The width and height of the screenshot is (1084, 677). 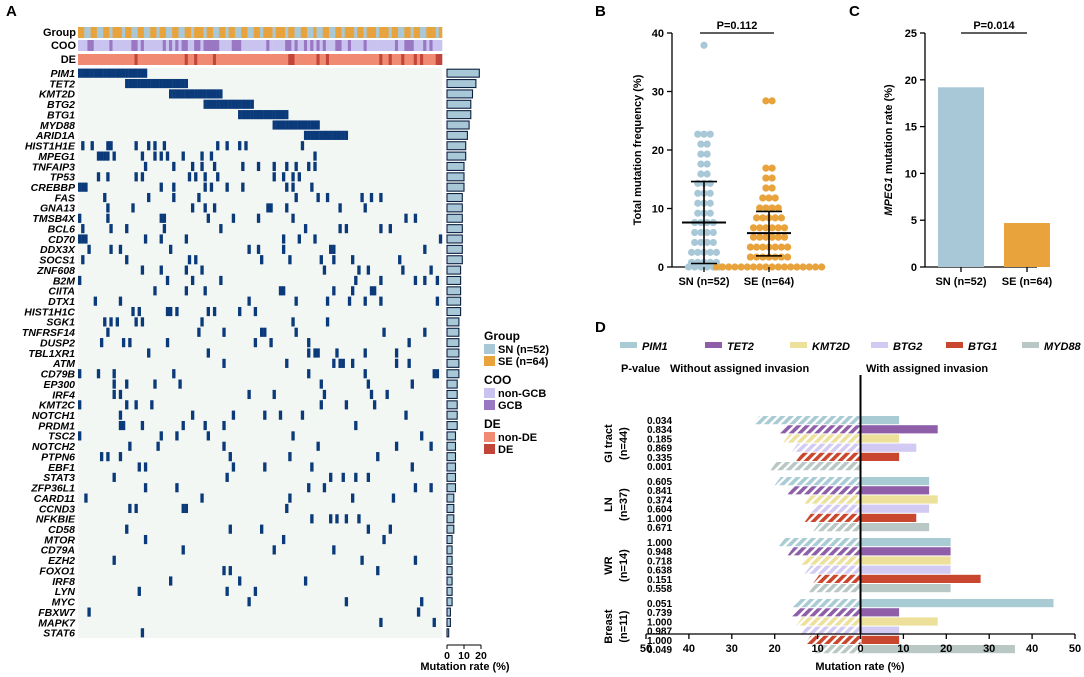 What do you see at coordinates (994, 26) in the screenshot?
I see `c-p-value: P=0.014` at bounding box center [994, 26].